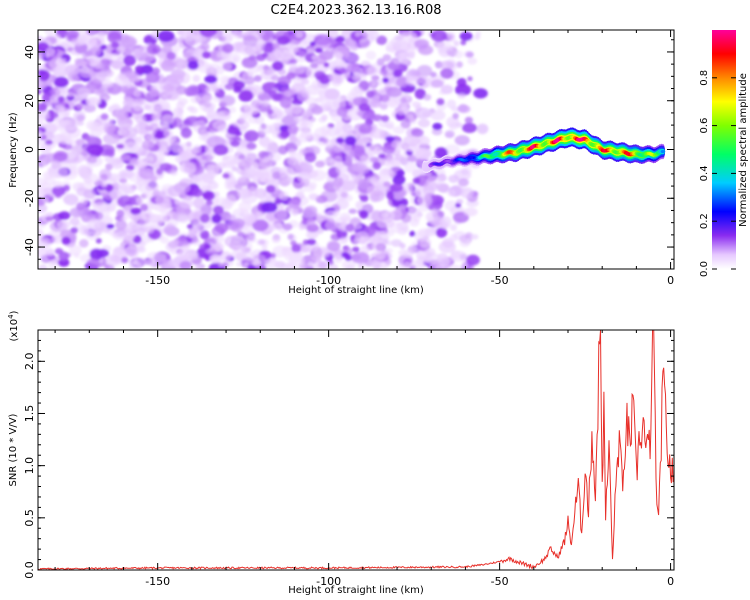 This screenshot has width=750, height=600. I want to click on y-tick-label: 1.5, so click(29, 414).